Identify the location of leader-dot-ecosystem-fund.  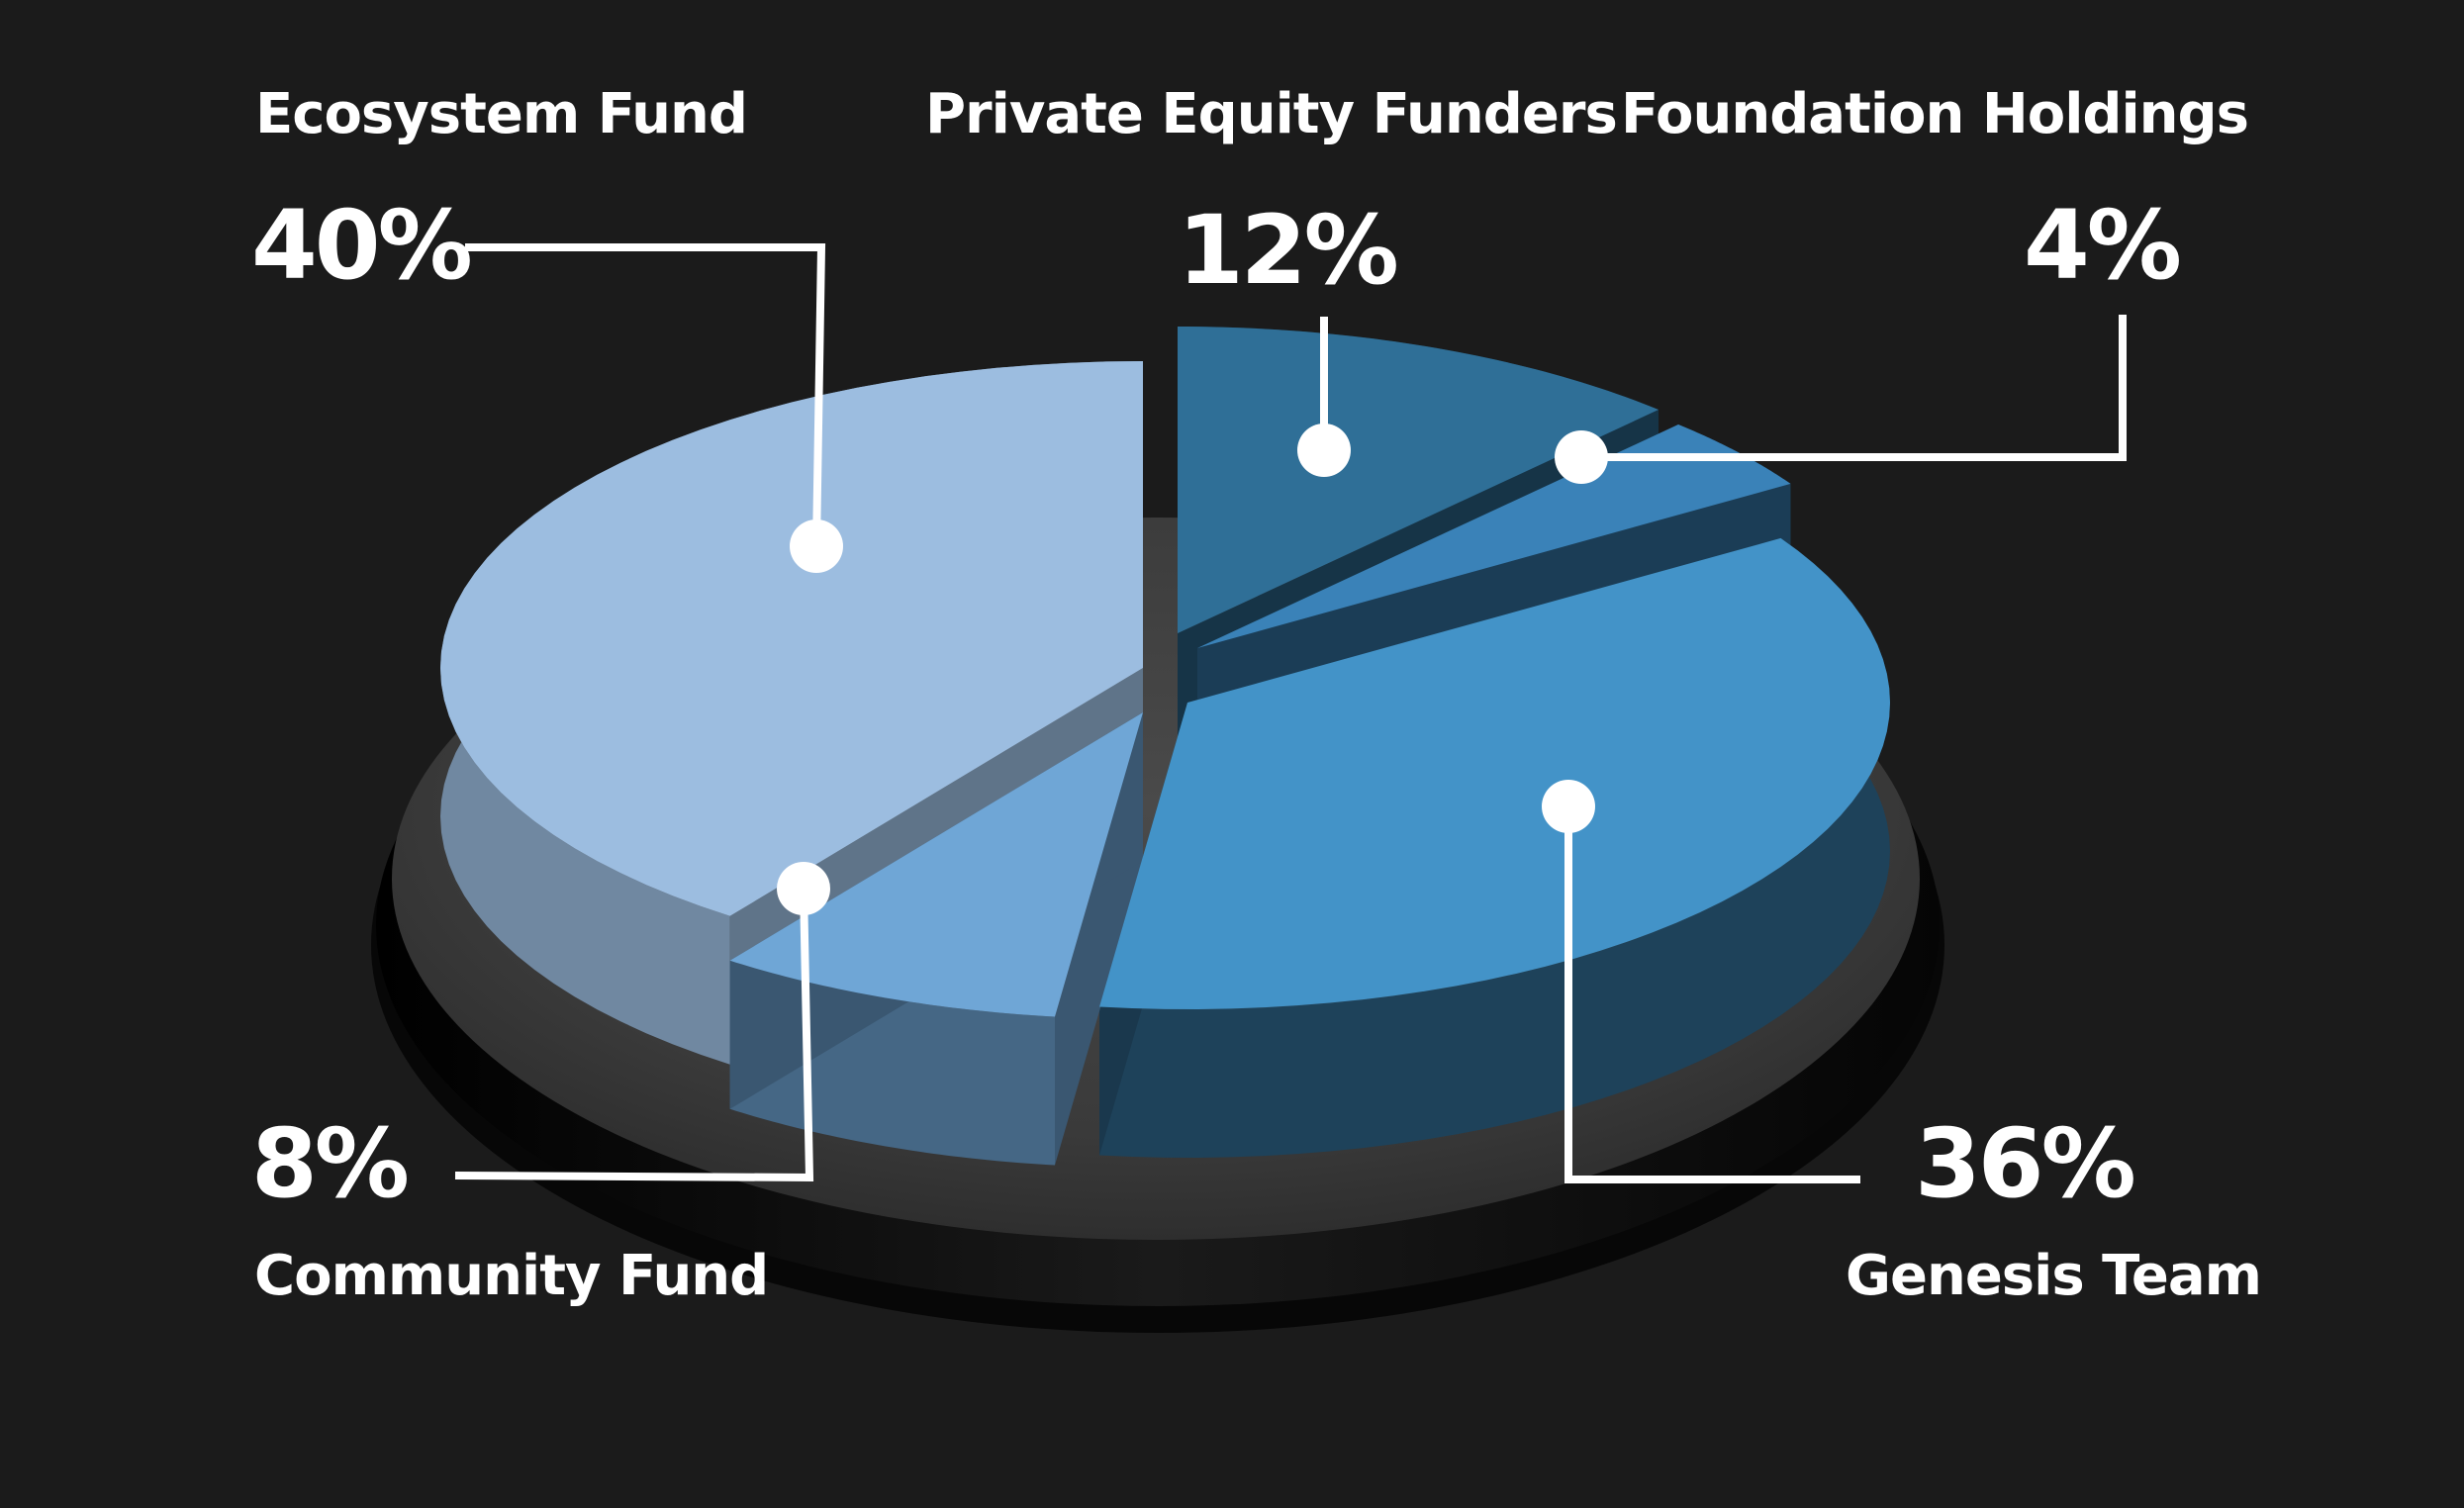
(816, 546).